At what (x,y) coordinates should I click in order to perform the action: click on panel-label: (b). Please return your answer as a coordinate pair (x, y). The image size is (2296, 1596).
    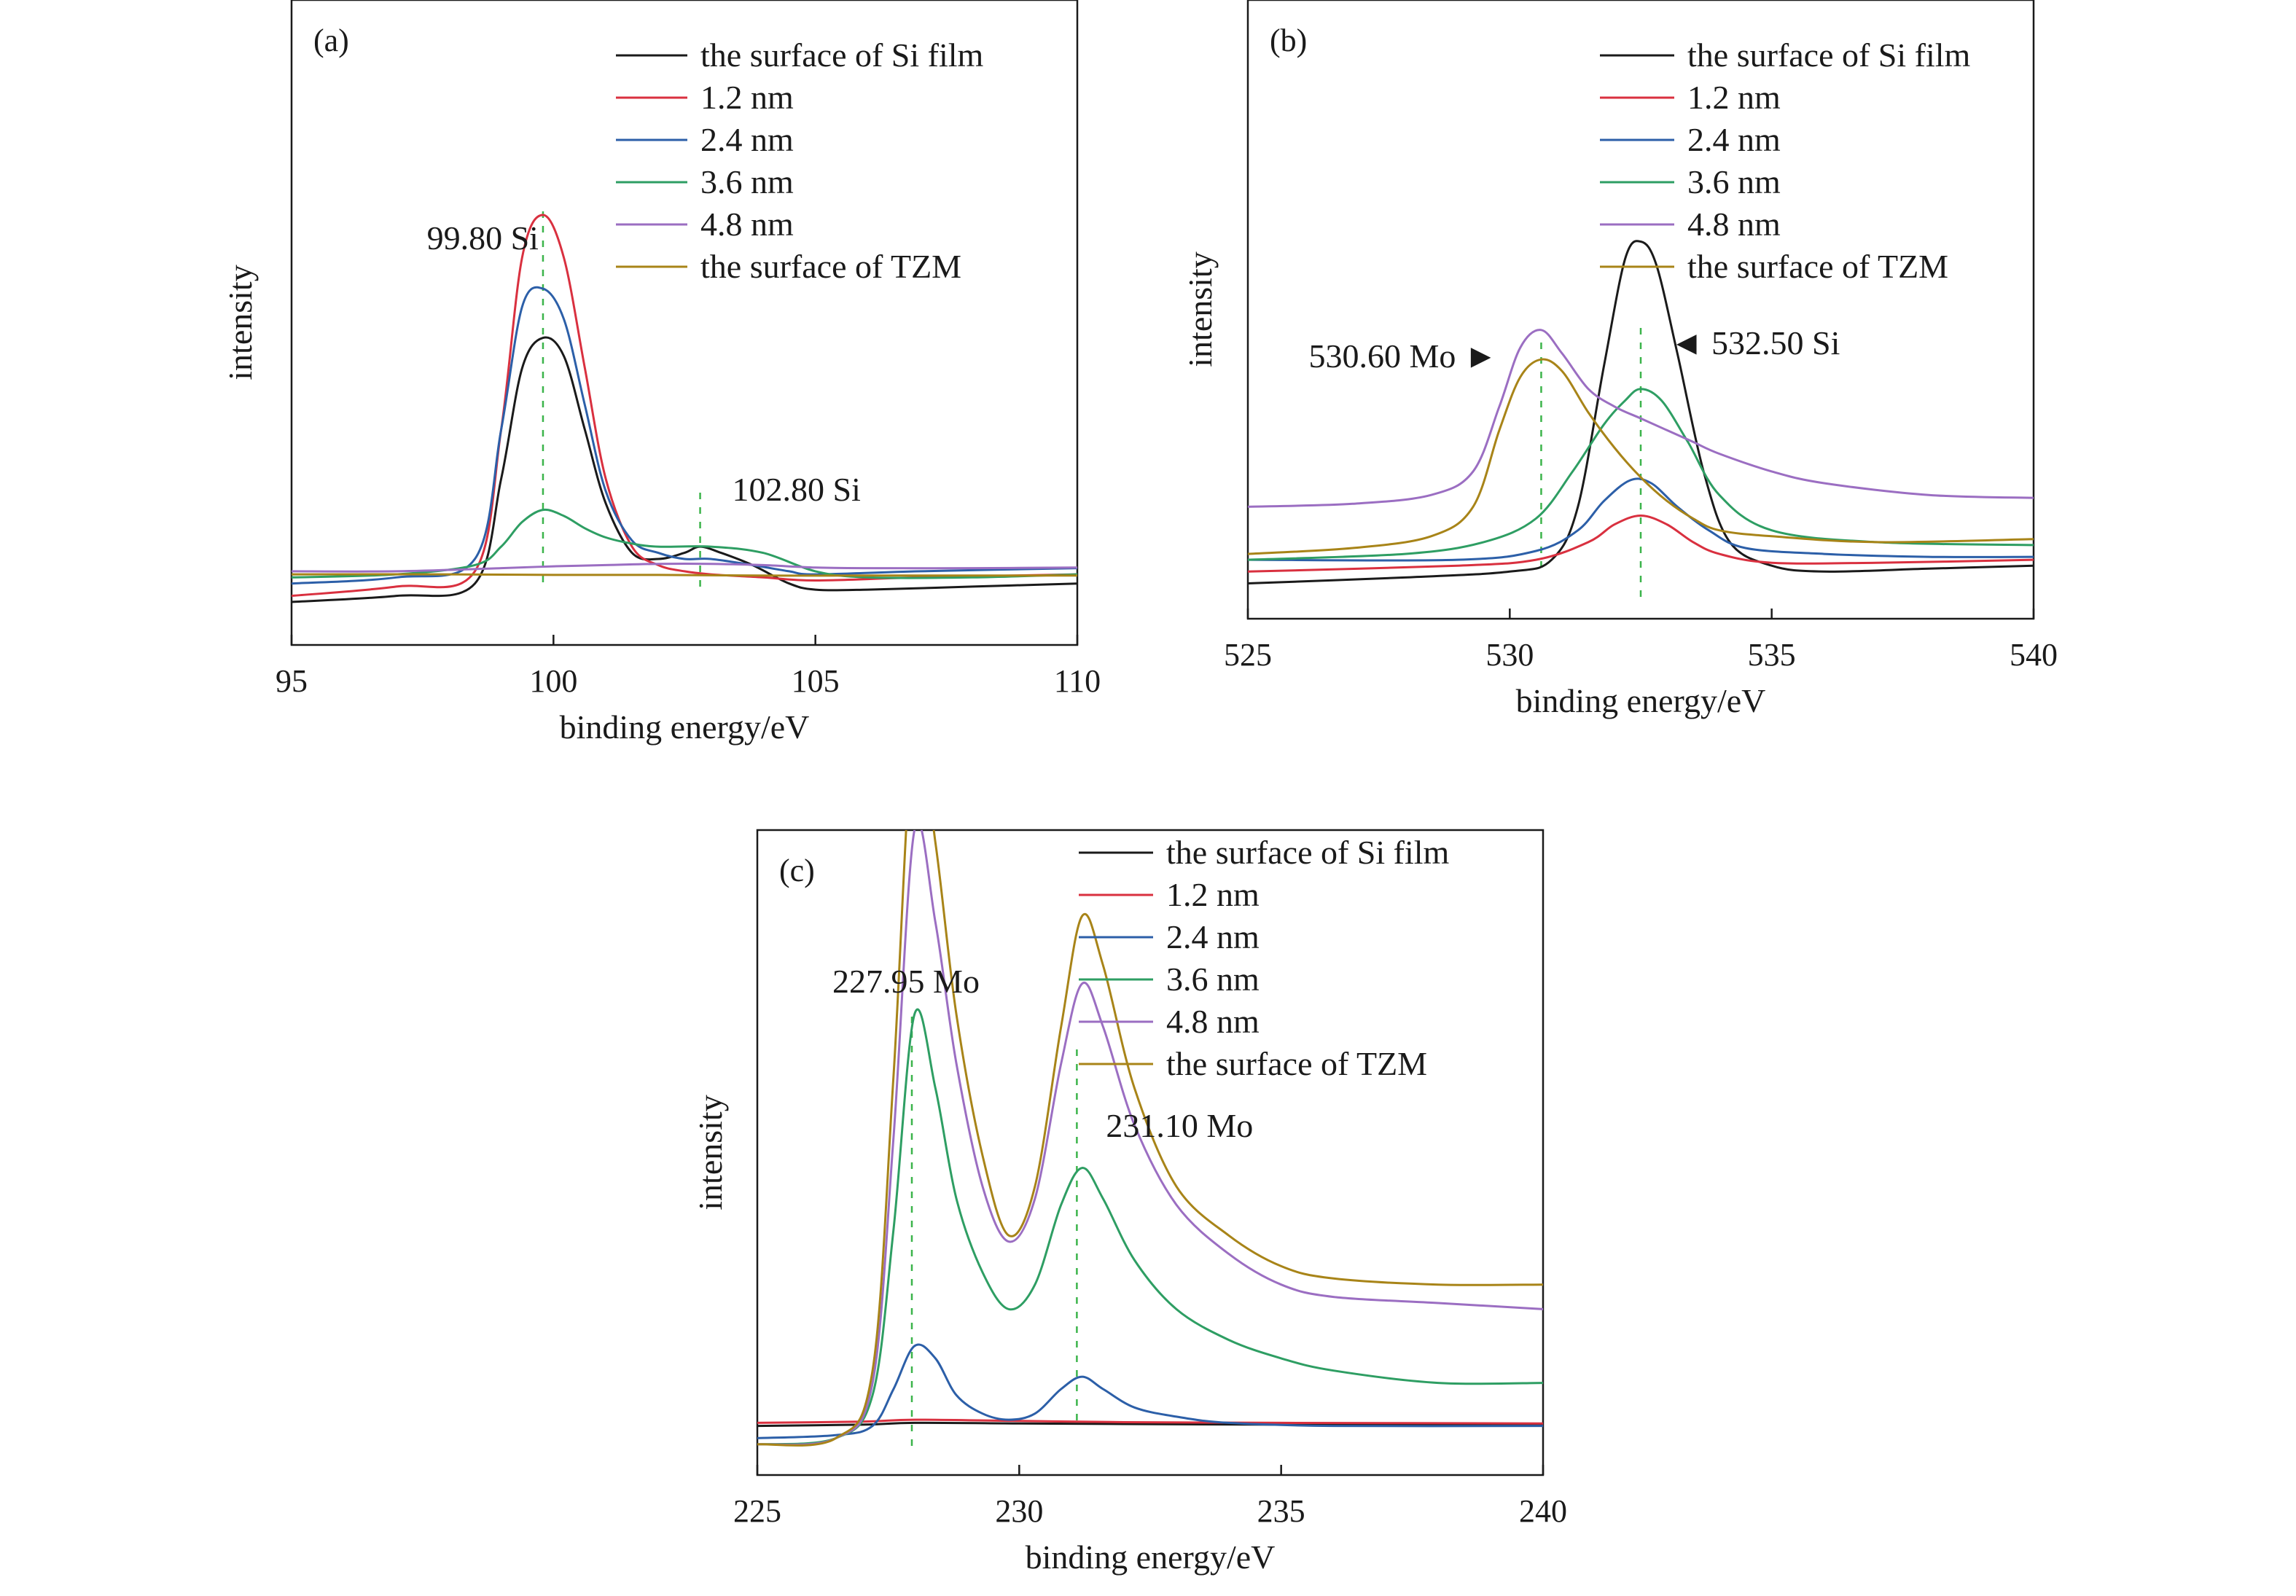
    Looking at the image, I should click on (1289, 40).